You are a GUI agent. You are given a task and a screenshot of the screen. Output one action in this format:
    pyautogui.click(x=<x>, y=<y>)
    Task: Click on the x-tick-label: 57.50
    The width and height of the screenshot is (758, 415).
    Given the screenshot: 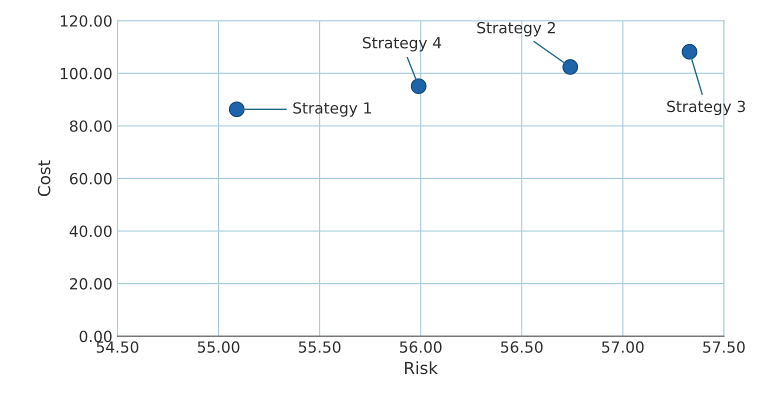 What is the action you would take?
    pyautogui.click(x=724, y=347)
    